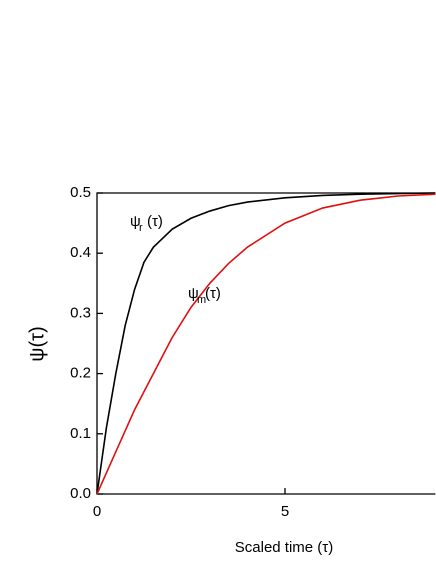  What do you see at coordinates (80, 493) in the screenshot?
I see `y-tick-label: 0.0` at bounding box center [80, 493].